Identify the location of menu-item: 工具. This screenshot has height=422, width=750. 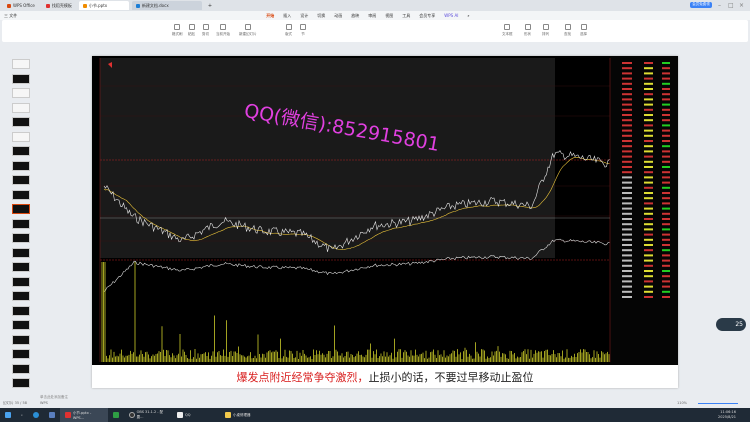
(406, 15).